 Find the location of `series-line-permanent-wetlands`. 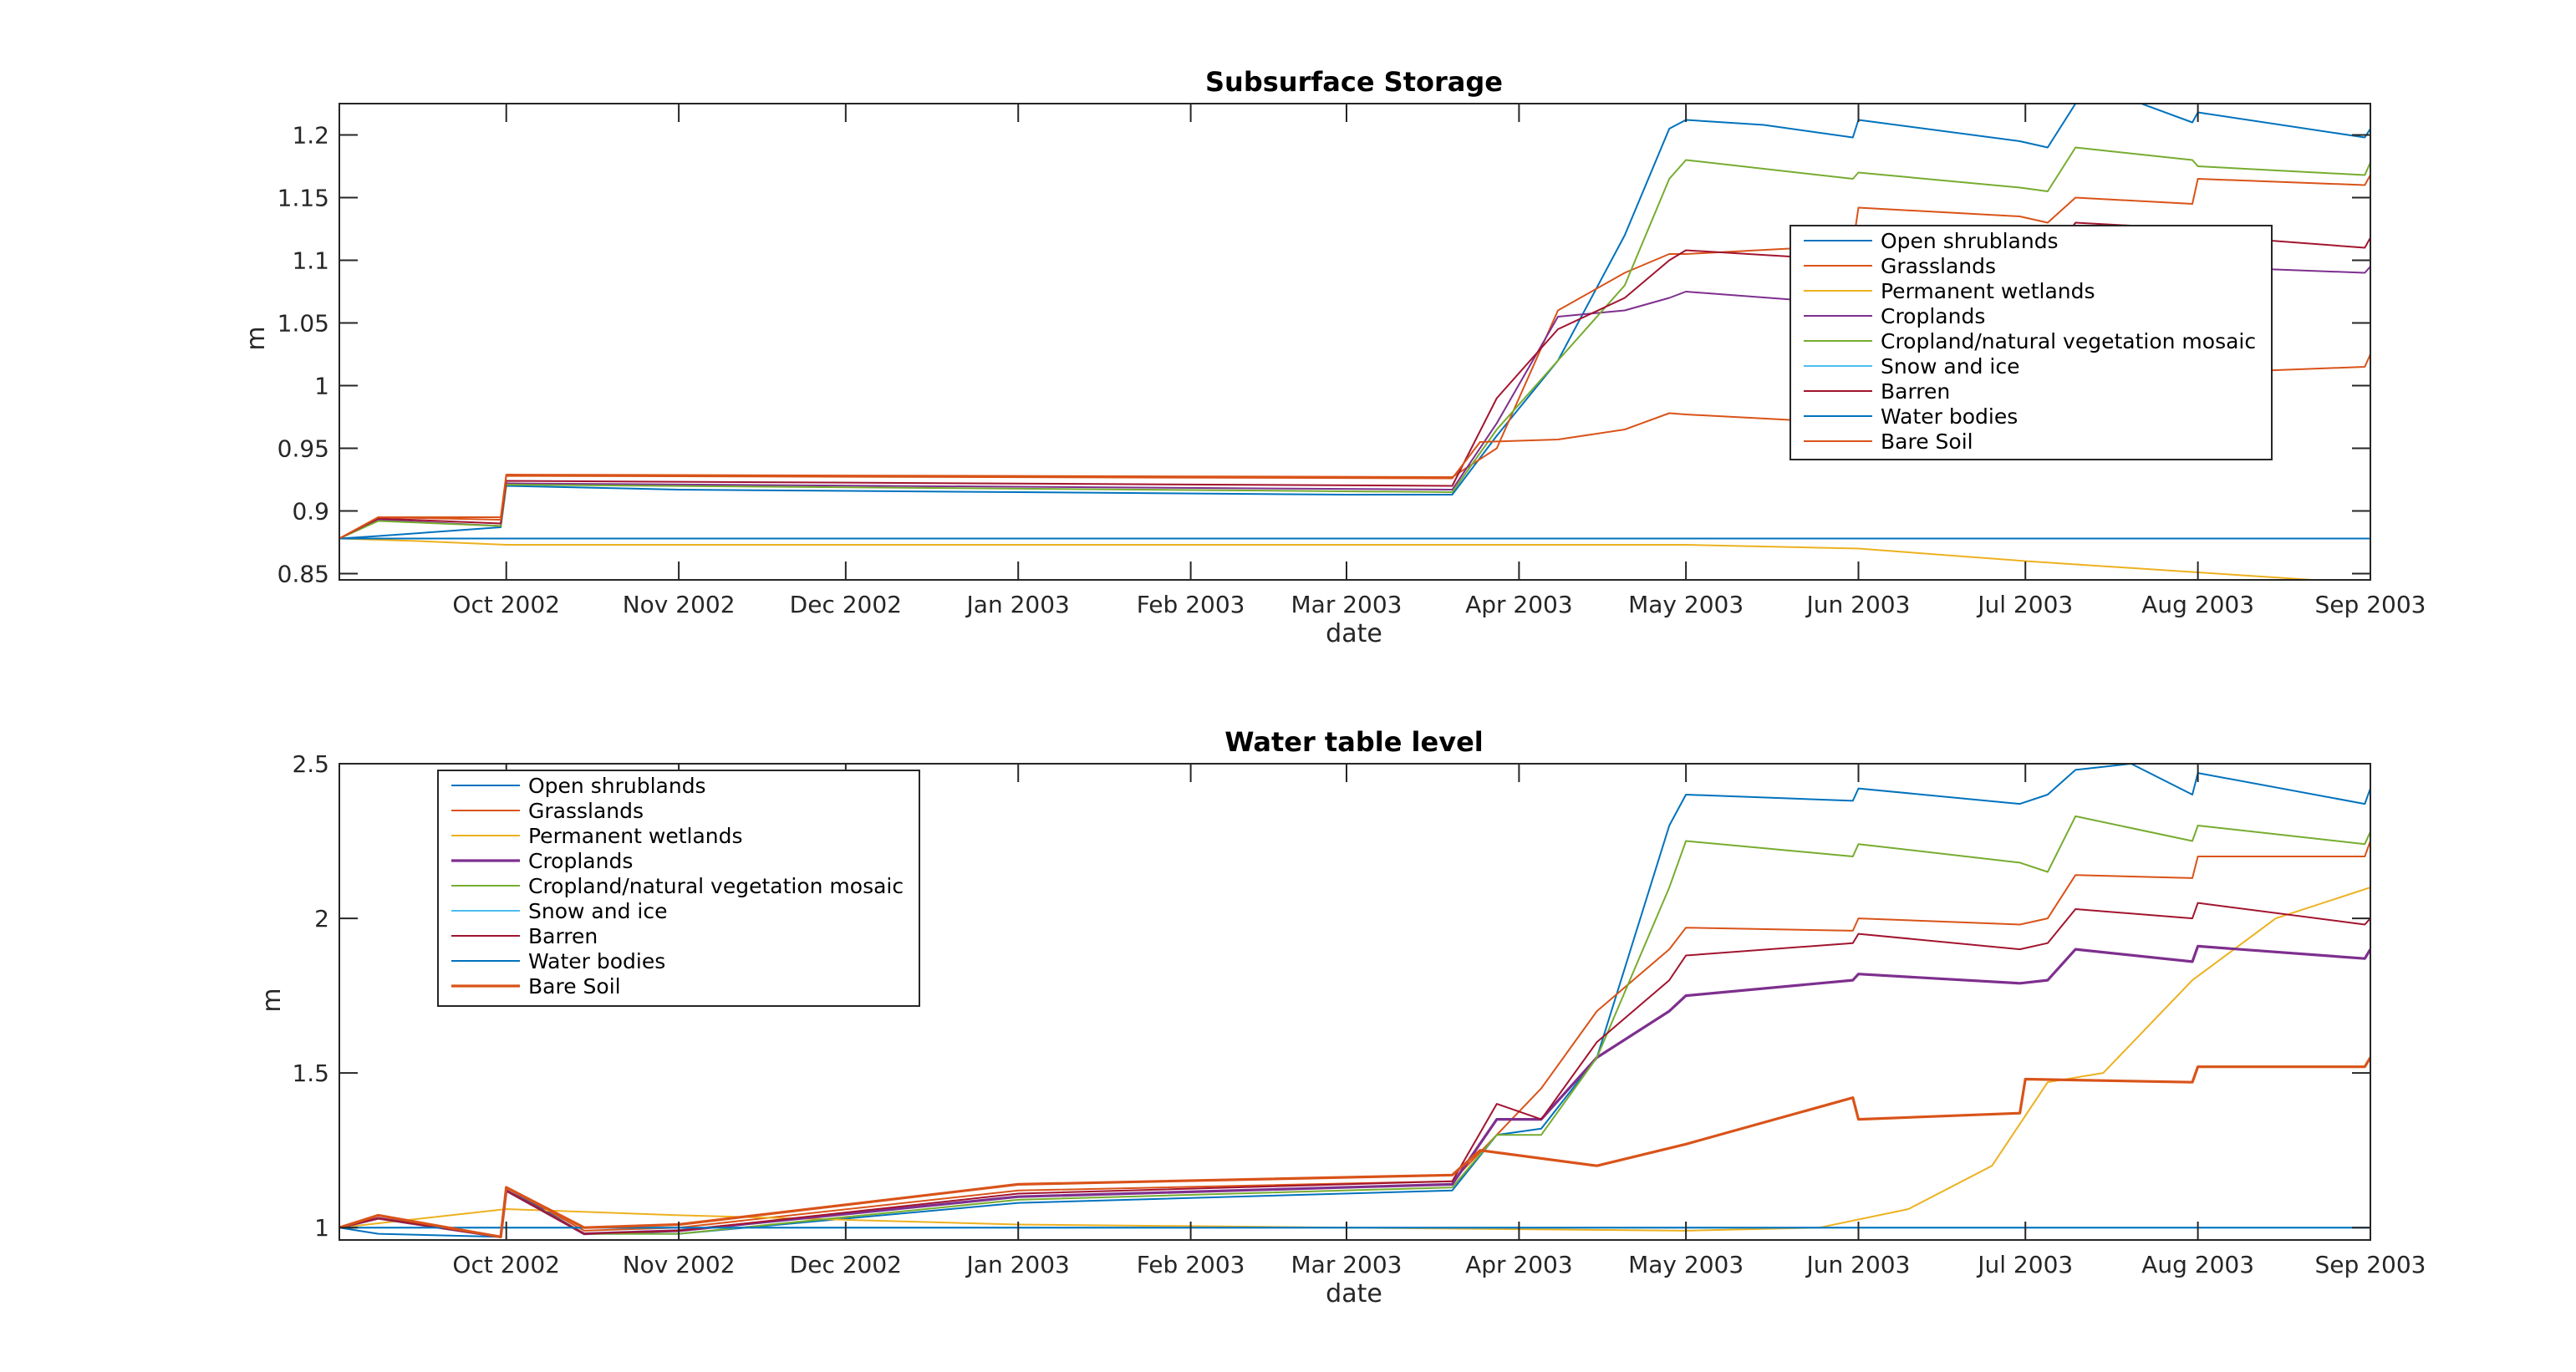

series-line-permanent-wetlands is located at coordinates (1332, 558).